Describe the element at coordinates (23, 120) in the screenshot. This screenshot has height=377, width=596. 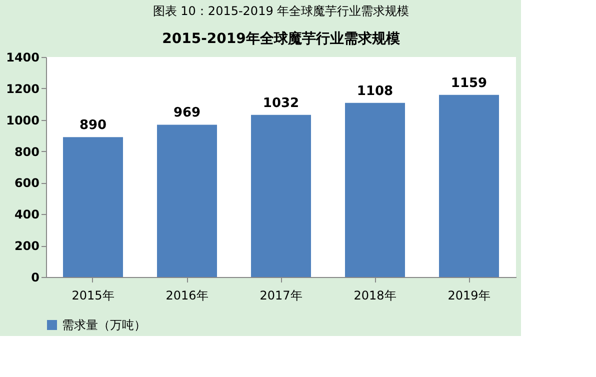
I see `y-tick-label: 1000` at that location.